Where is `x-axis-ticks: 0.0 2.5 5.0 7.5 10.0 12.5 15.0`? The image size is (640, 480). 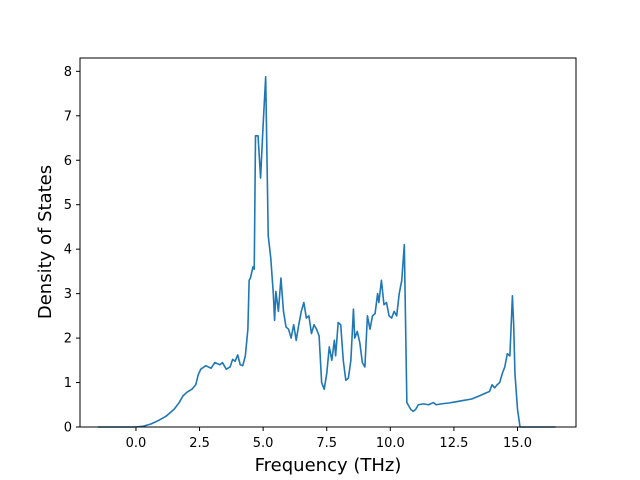
x-axis-ticks: 0.0 2.5 5.0 7.5 10.0 12.5 15.0 is located at coordinates (329, 439).